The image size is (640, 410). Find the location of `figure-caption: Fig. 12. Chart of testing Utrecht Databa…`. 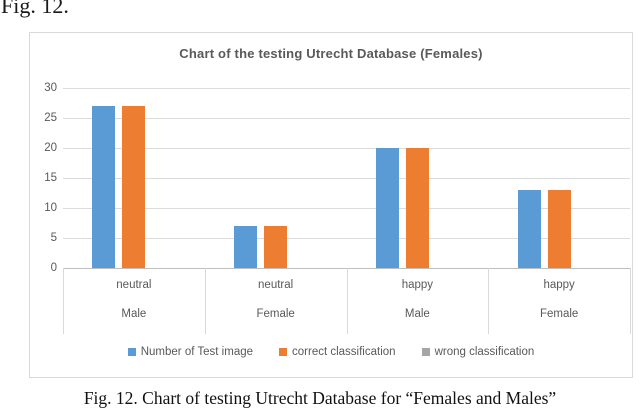

figure-caption: Fig. 12. Chart of testing Utrecht Databa… is located at coordinates (320, 398).